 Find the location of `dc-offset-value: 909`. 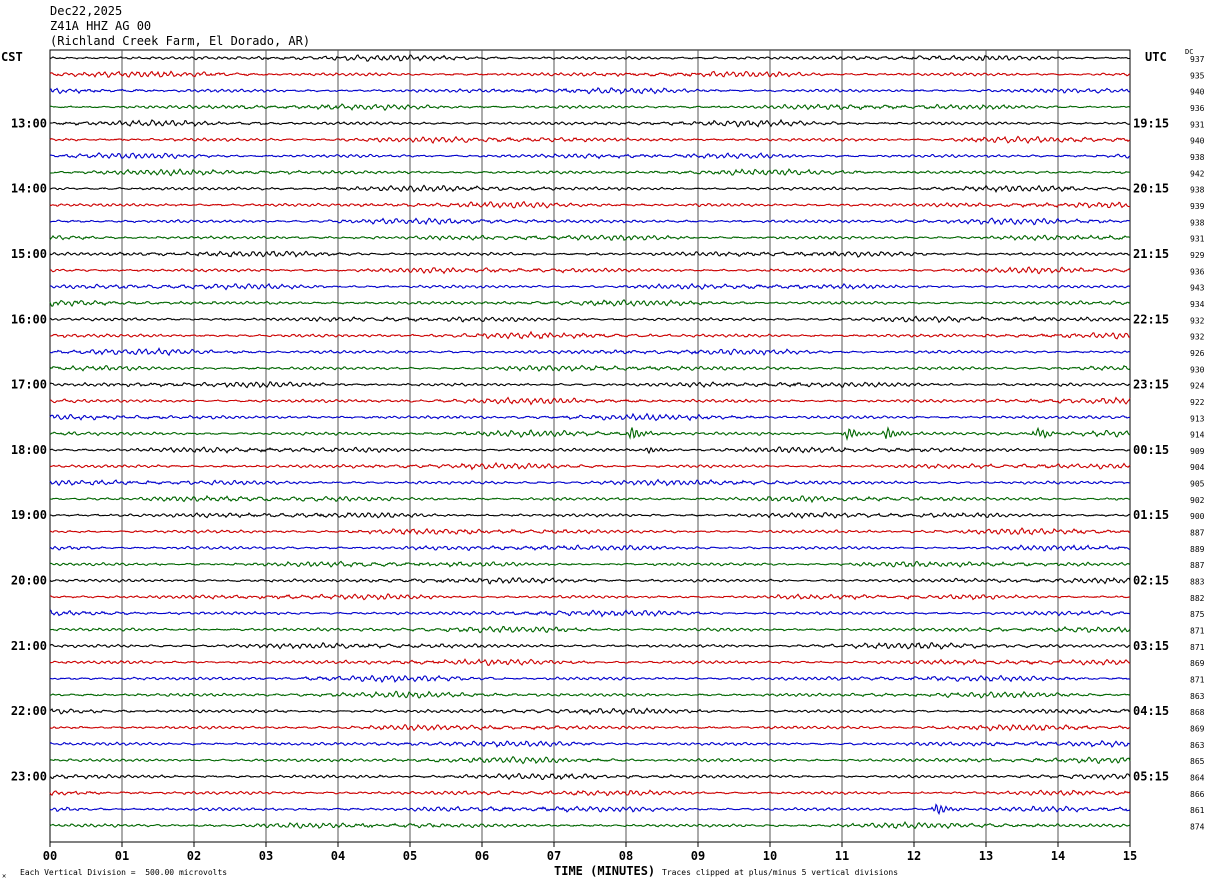

dc-offset-value: 909 is located at coordinates (1197, 451).